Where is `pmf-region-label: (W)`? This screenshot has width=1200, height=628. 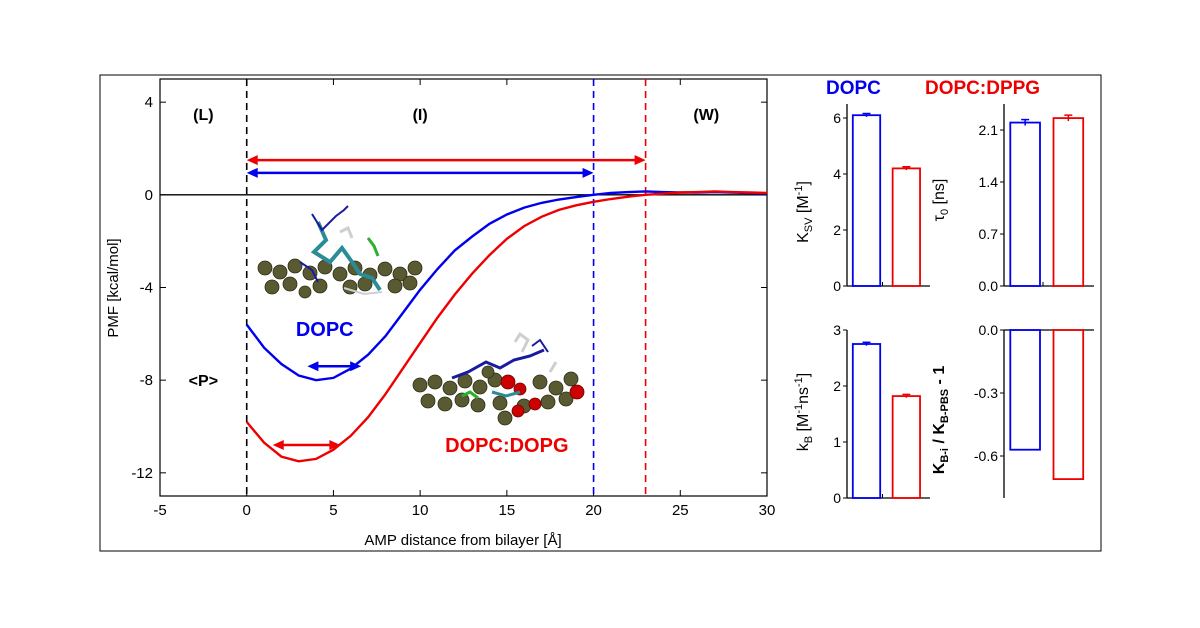
pmf-region-label: (W) is located at coordinates (706, 115).